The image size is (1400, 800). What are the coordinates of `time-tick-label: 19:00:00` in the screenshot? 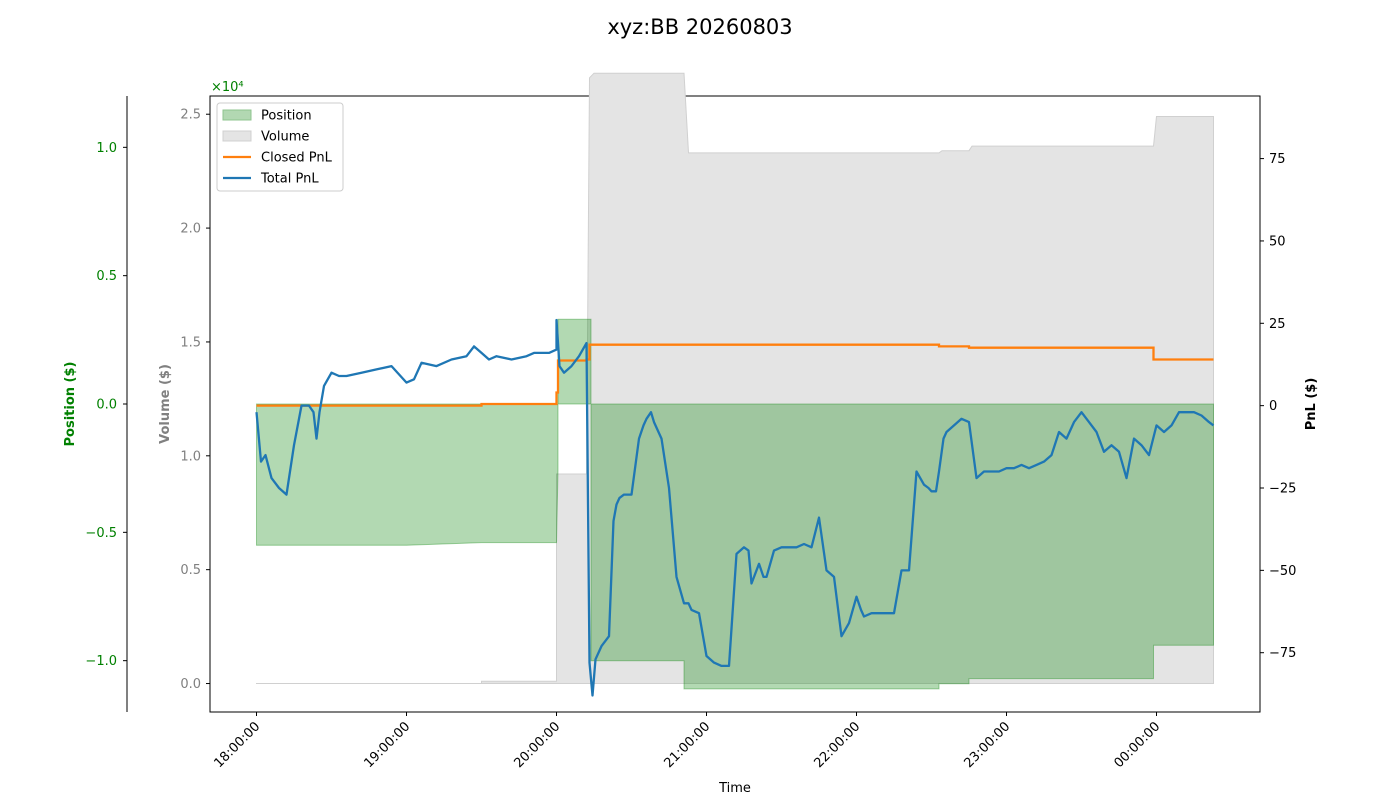 It's located at (387, 745).